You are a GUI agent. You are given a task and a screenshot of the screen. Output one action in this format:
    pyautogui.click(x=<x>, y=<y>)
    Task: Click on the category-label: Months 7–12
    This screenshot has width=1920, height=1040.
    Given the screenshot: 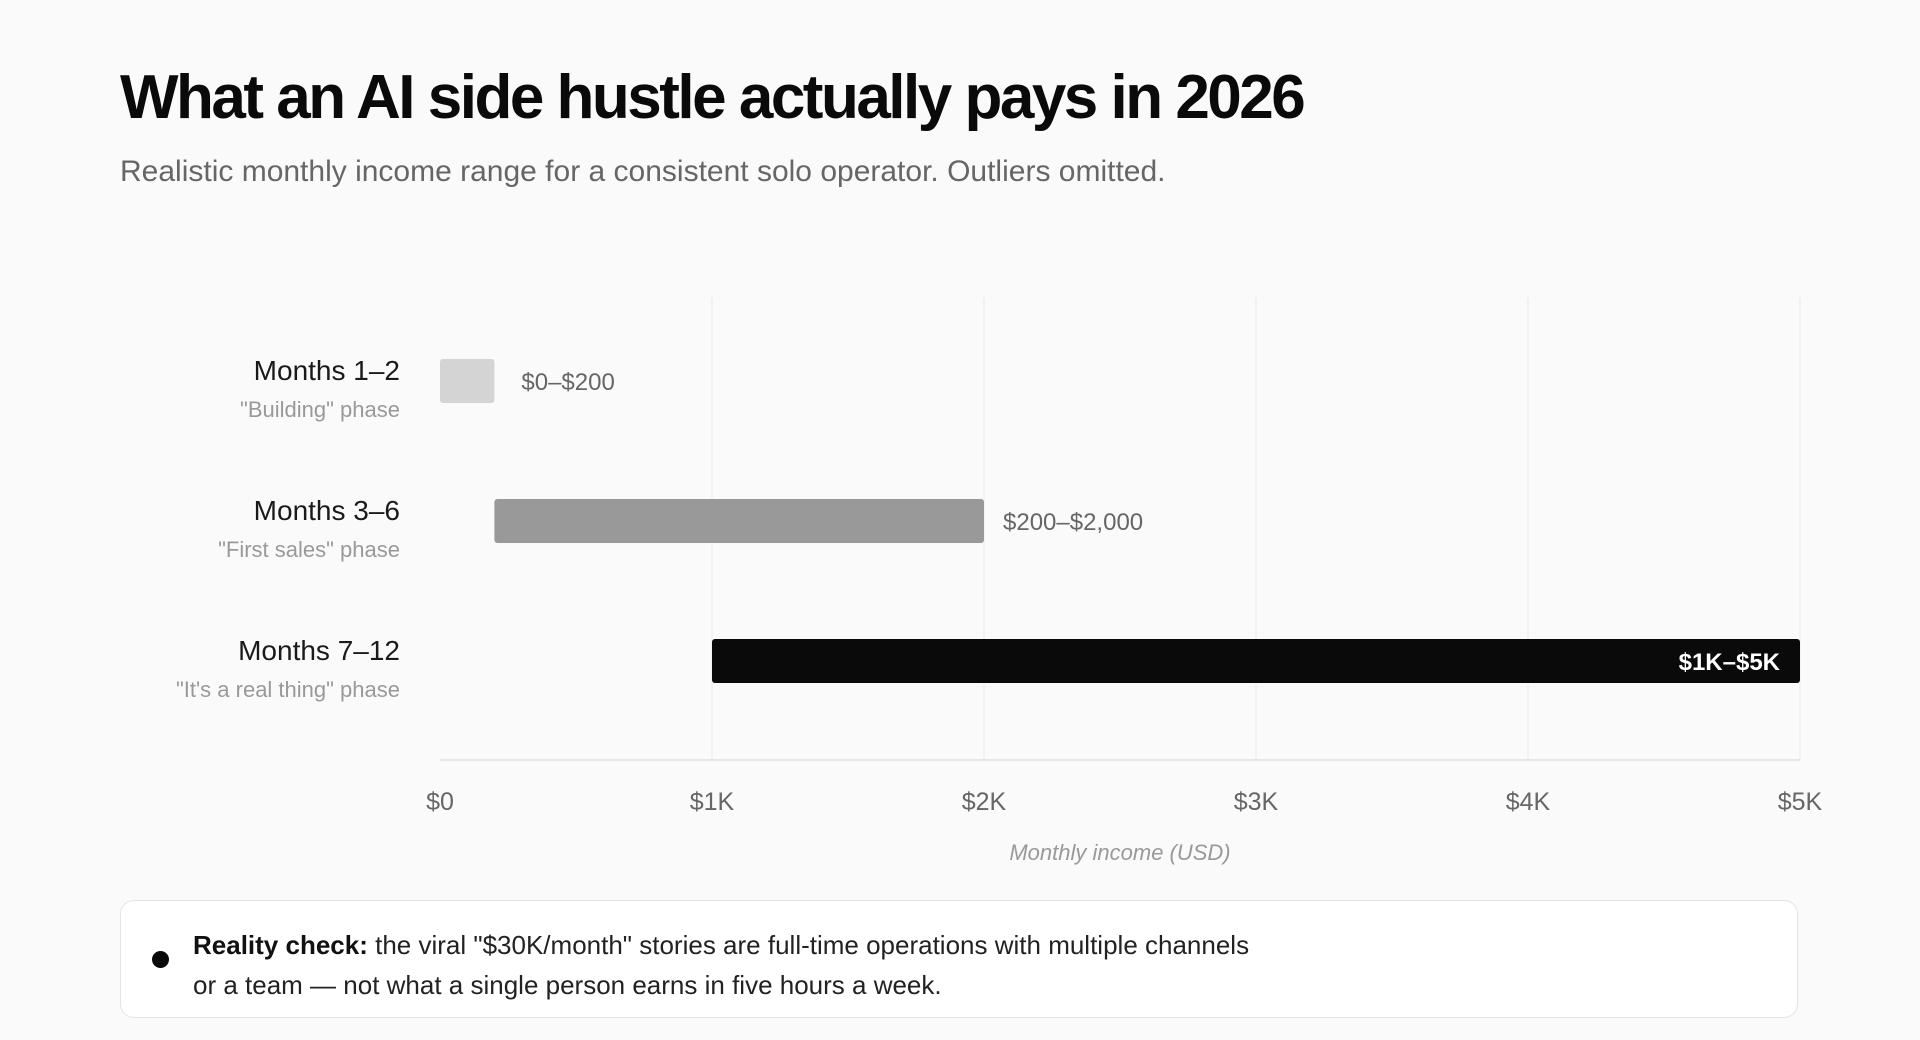 What is the action you would take?
    pyautogui.click(x=319, y=650)
    